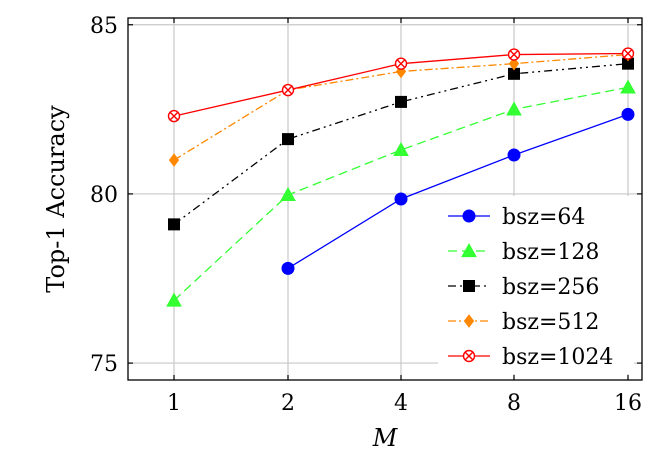 Image resolution: width=672 pixels, height=462 pixels. Describe the element at coordinates (401, 403) in the screenshot. I see `x-tick-label: 4` at that location.